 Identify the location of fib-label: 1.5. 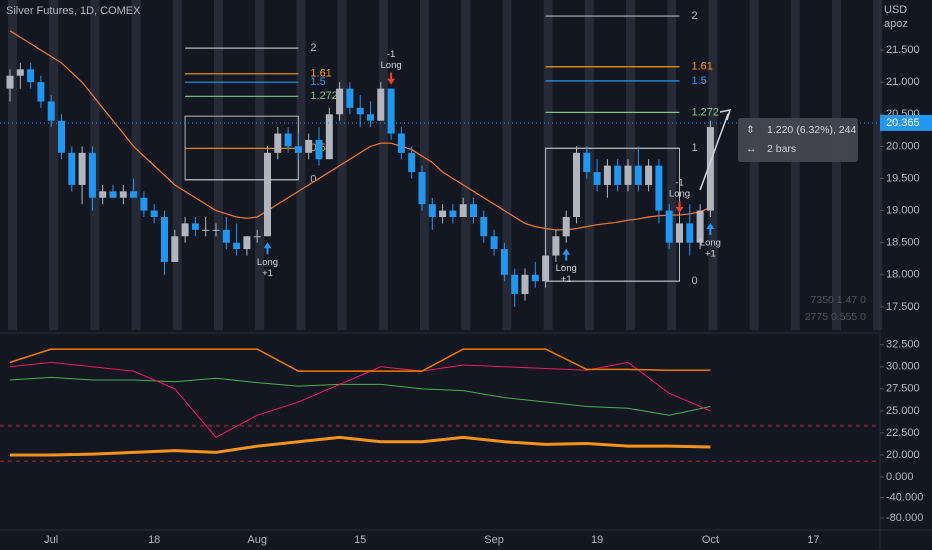
(699, 81).